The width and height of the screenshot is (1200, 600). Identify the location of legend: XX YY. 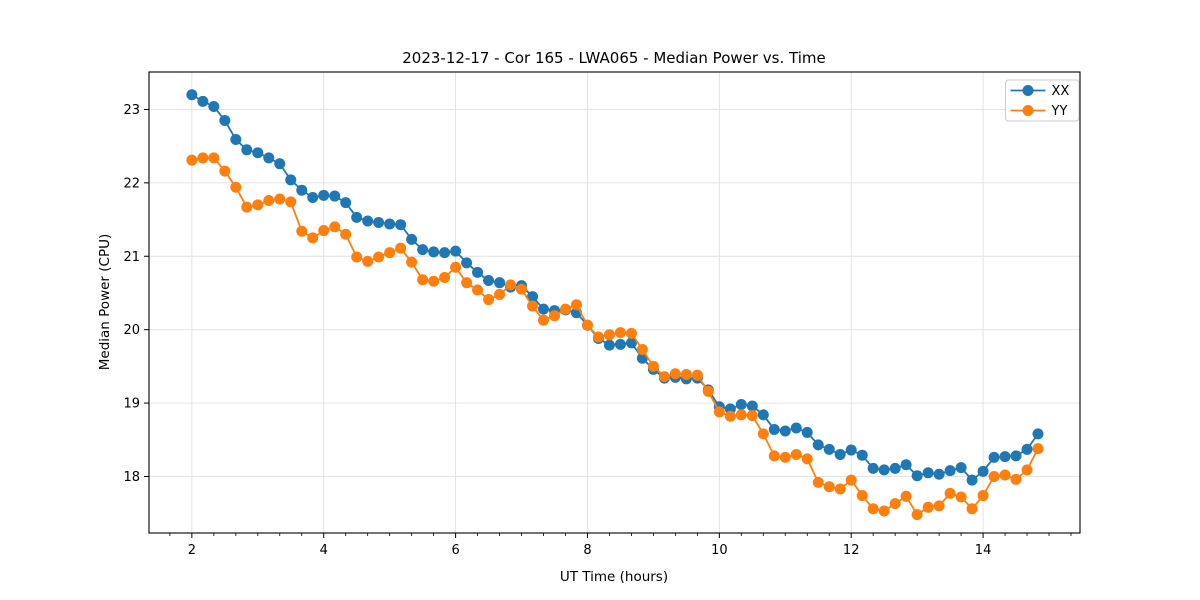
(1042, 100).